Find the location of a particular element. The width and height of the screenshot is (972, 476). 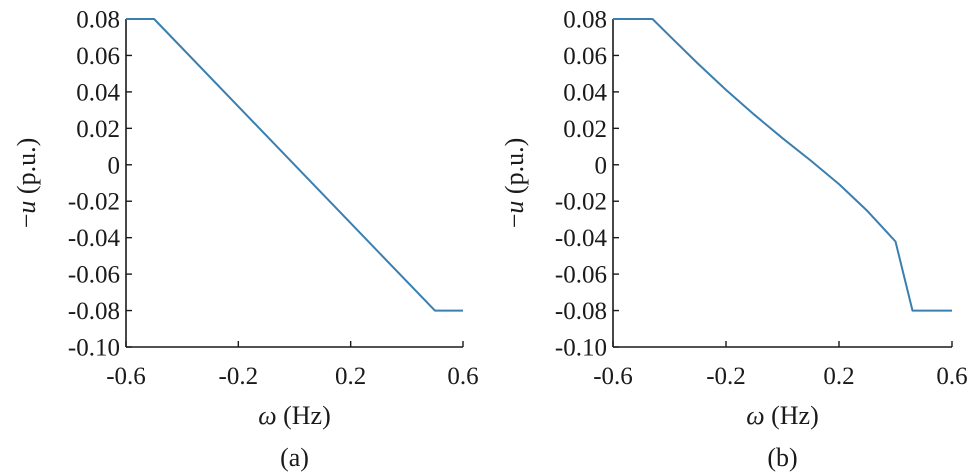

panel-label: (a) is located at coordinates (294, 457).